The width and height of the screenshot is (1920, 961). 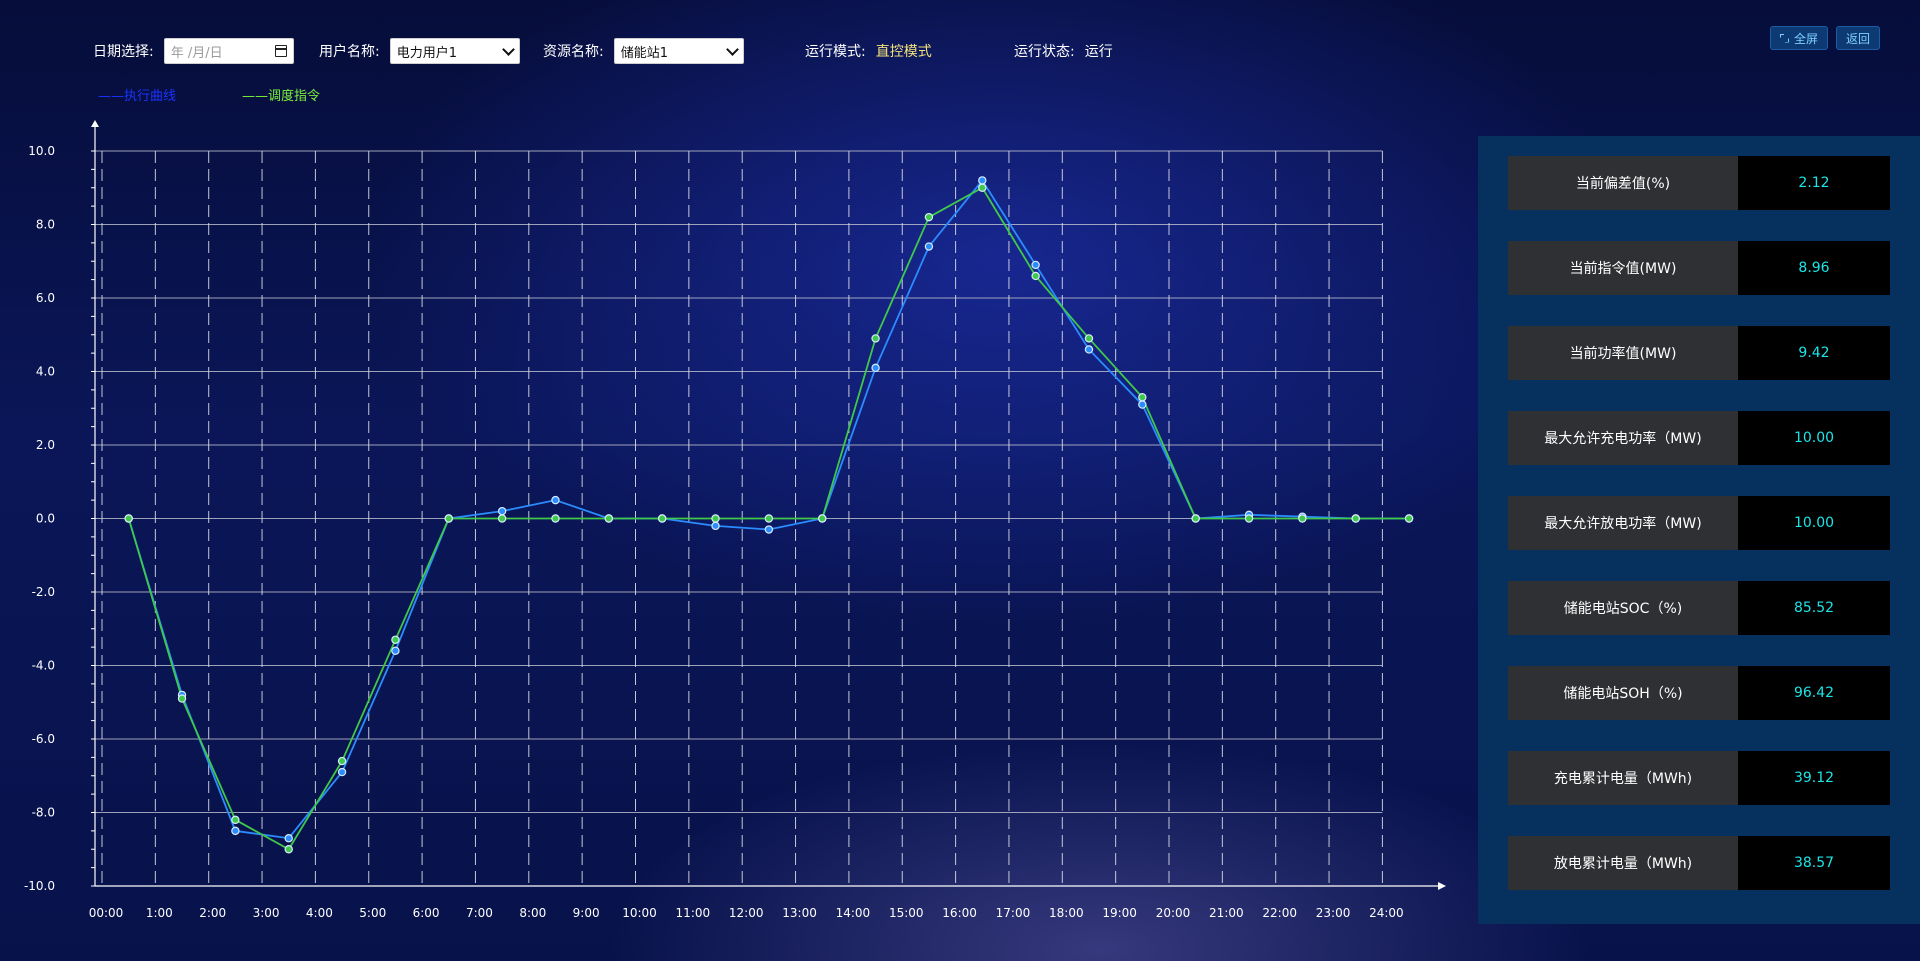 What do you see at coordinates (1623, 693) in the screenshot?
I see `metric-label: 储能电站SOH（%)` at bounding box center [1623, 693].